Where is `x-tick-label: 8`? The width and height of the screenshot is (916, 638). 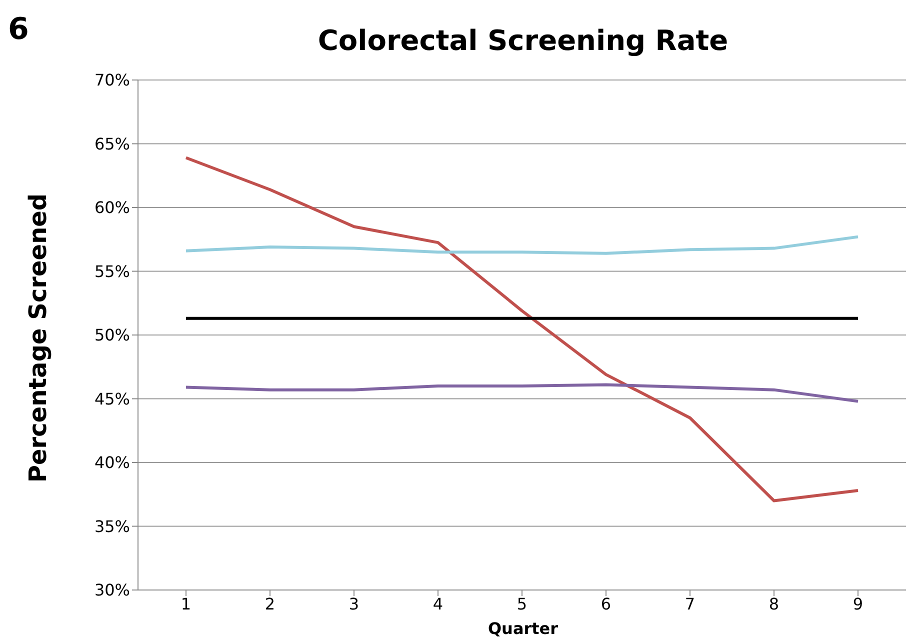 x-tick-label: 8 is located at coordinates (774, 604).